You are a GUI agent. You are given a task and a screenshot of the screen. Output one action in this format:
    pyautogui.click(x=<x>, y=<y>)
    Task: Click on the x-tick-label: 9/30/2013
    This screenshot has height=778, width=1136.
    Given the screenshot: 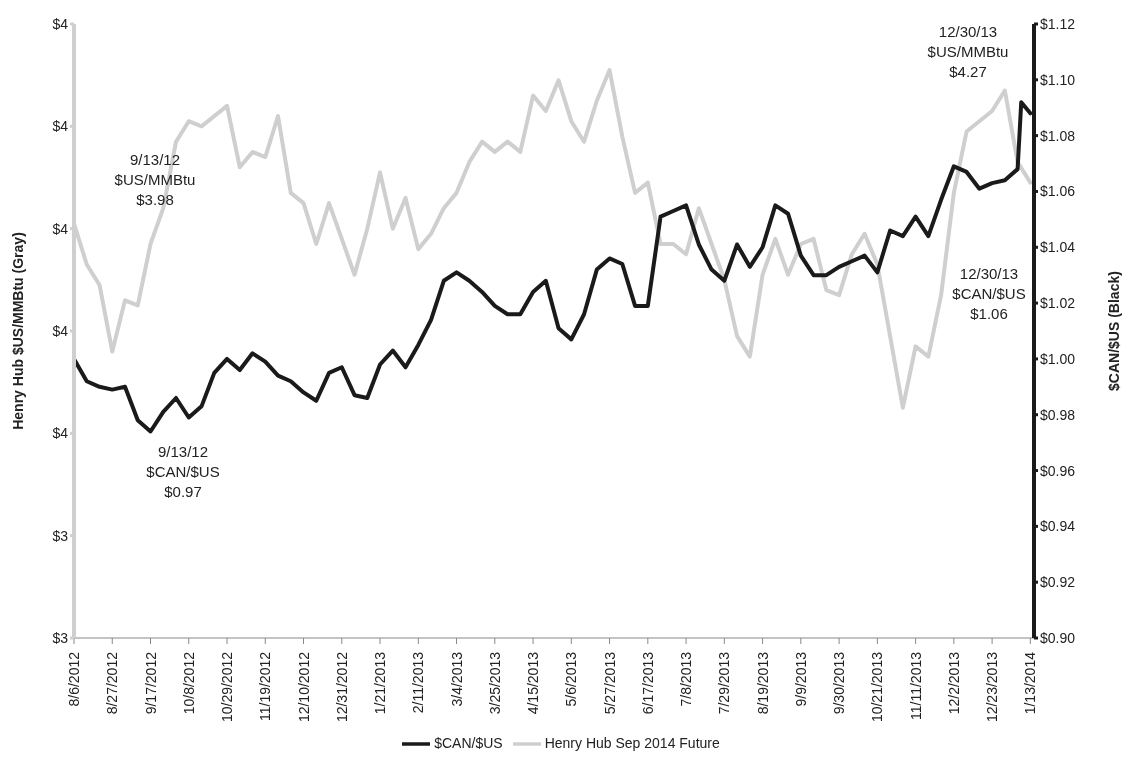 What is the action you would take?
    pyautogui.click(x=839, y=683)
    